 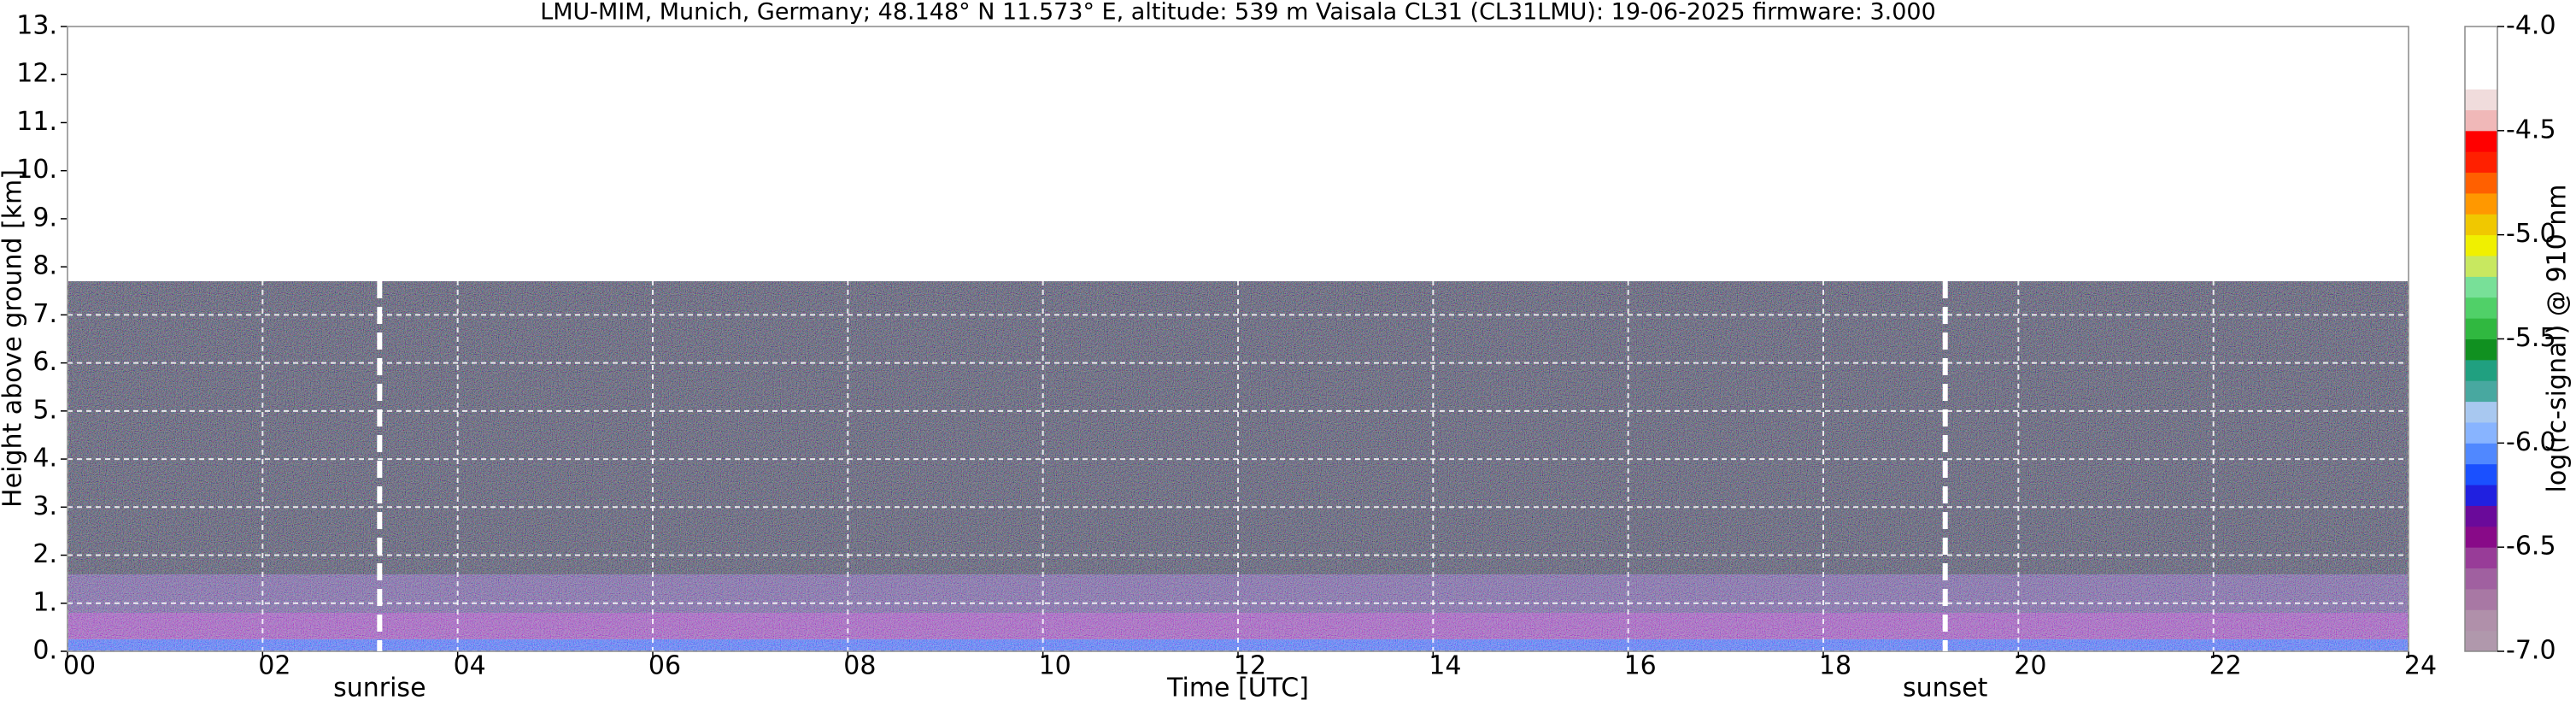 I want to click on x-tick-label: 14, so click(x=1445, y=666).